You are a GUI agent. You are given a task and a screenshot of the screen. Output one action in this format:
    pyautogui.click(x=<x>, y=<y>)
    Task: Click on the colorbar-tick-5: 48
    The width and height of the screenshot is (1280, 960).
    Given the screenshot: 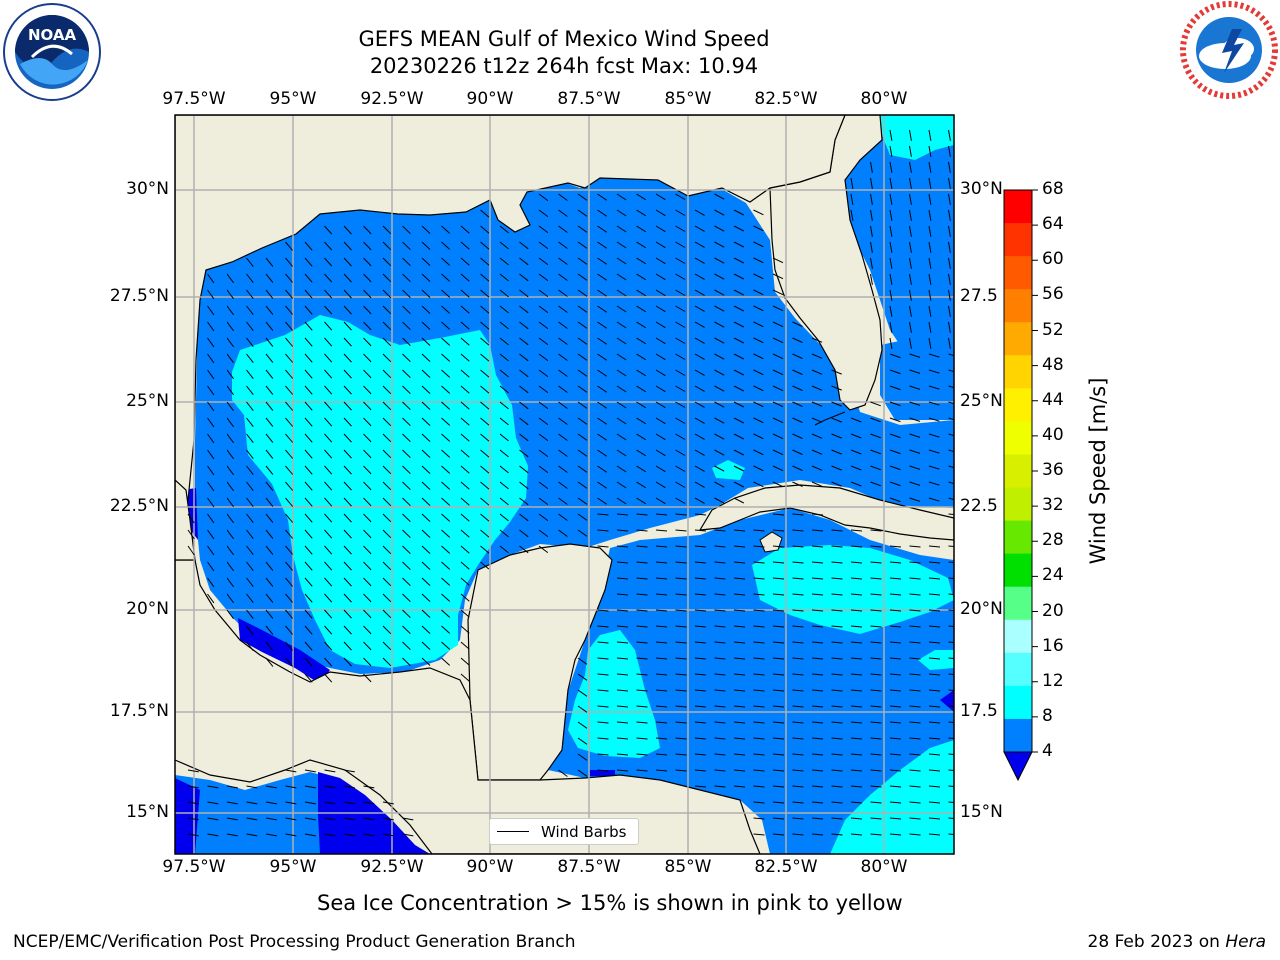 What is the action you would take?
    pyautogui.click(x=1053, y=364)
    